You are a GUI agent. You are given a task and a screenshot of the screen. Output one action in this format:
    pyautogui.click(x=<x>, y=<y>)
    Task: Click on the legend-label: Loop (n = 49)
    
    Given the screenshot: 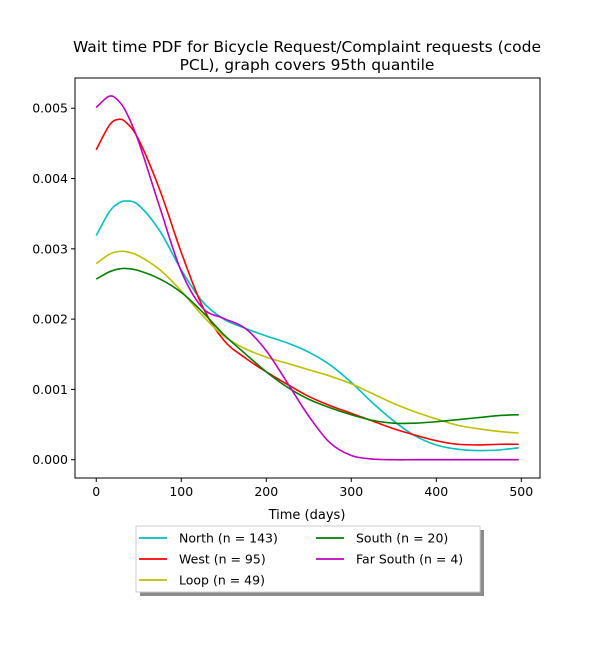 What is the action you would take?
    pyautogui.click(x=222, y=580)
    